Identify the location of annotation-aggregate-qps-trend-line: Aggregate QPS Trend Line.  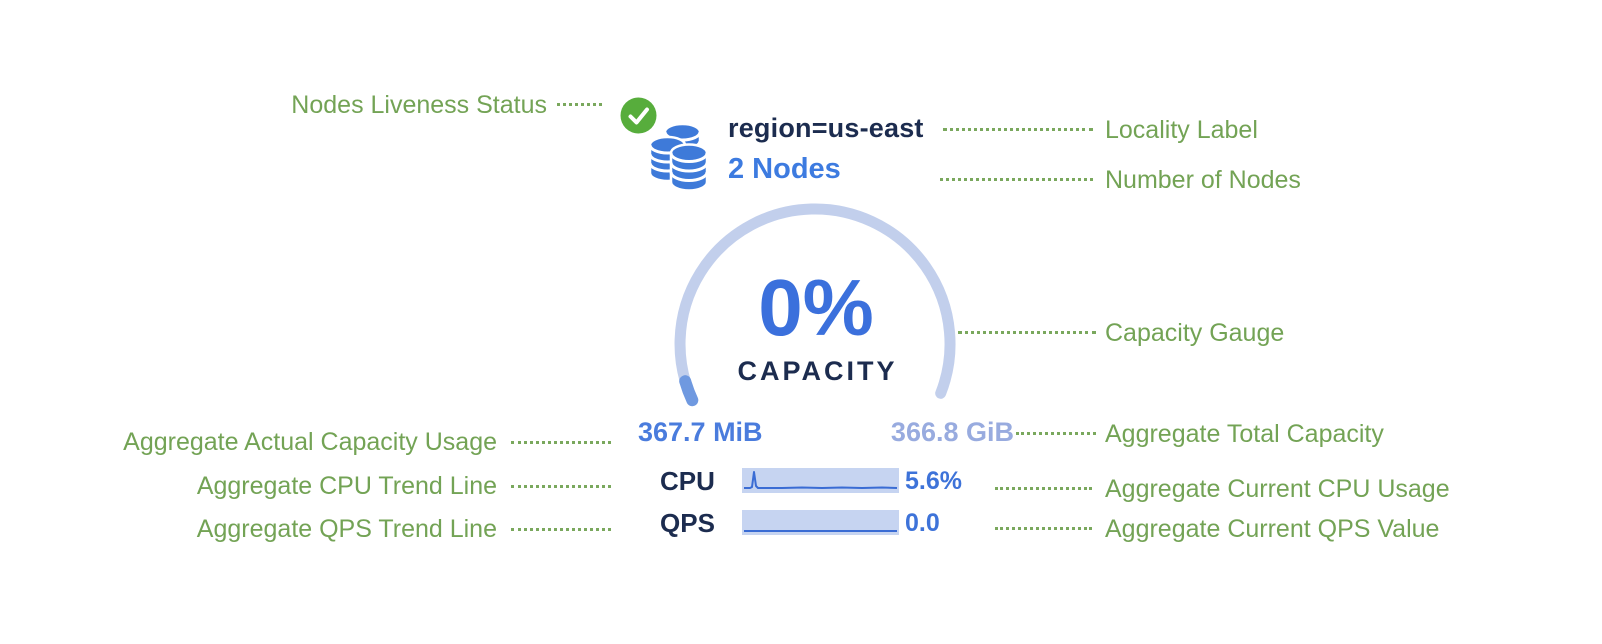
(346, 529).